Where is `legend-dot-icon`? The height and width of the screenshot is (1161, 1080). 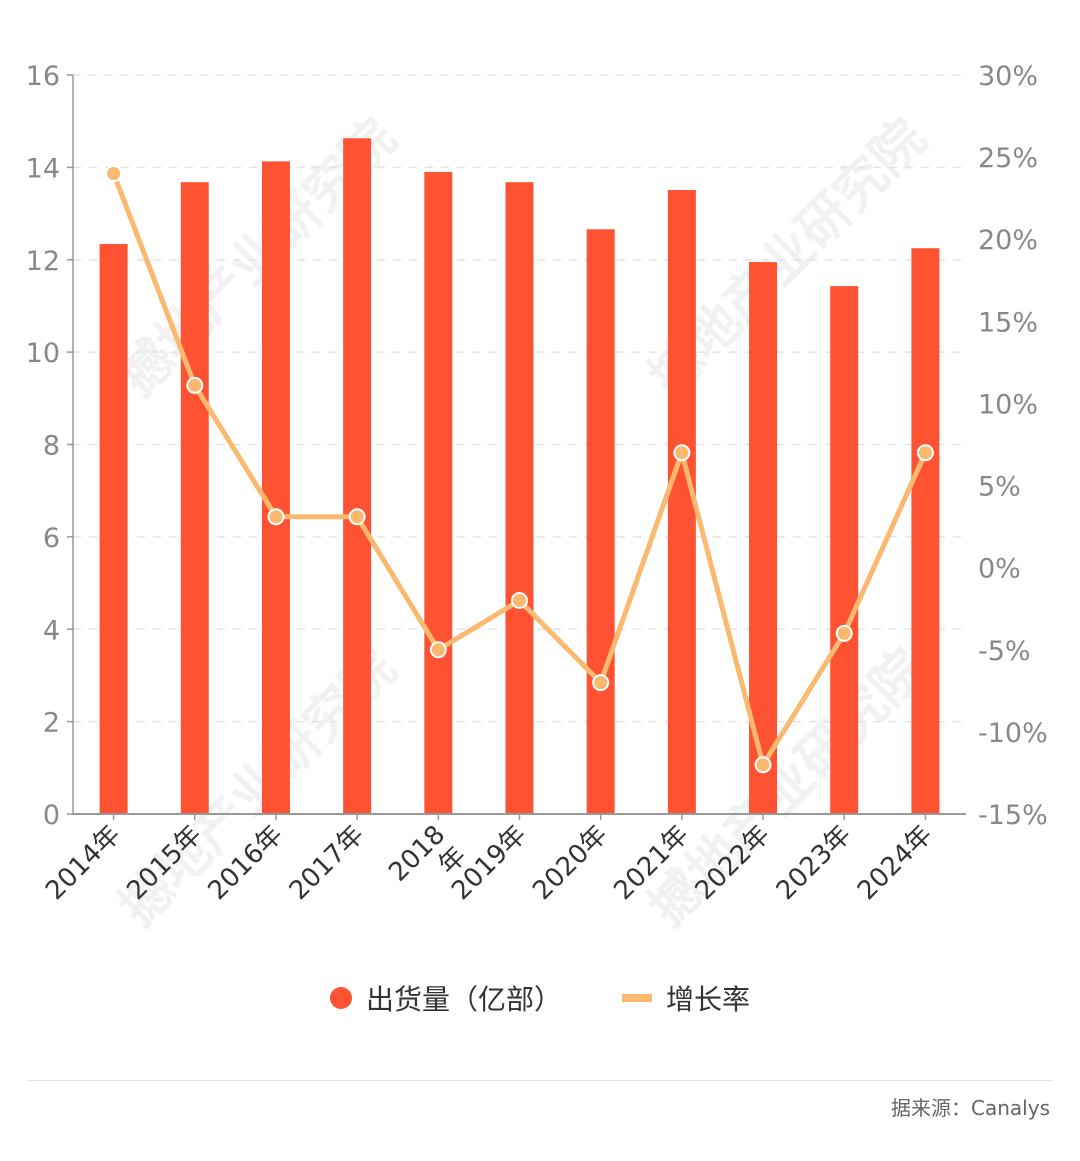 legend-dot-icon is located at coordinates (340, 998).